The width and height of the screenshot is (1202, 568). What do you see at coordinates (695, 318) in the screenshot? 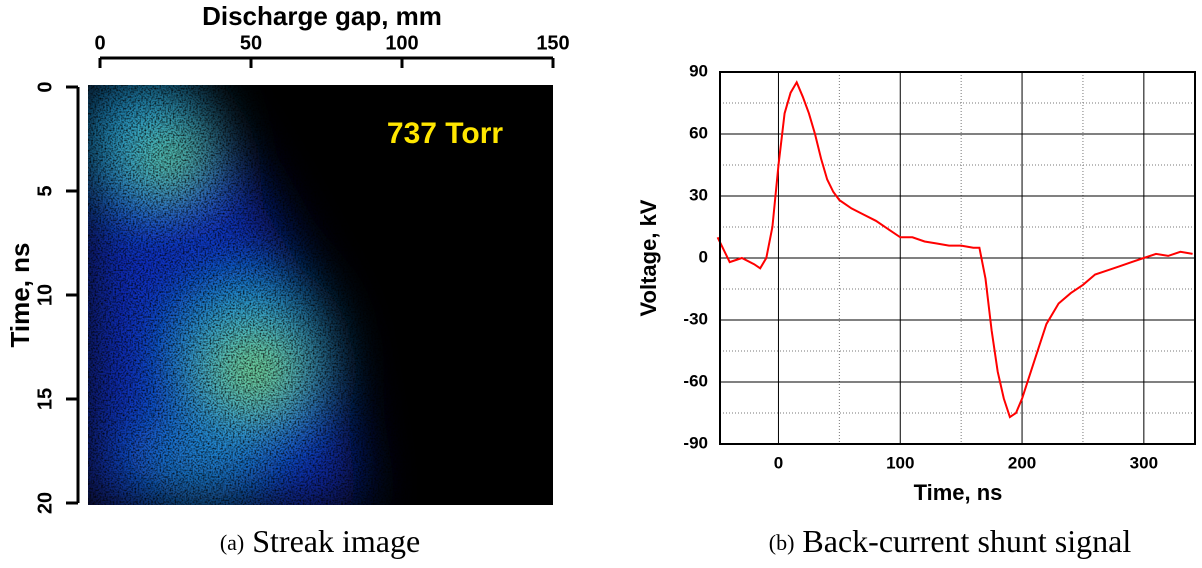
I see `y-tick-label: -30` at bounding box center [695, 318].